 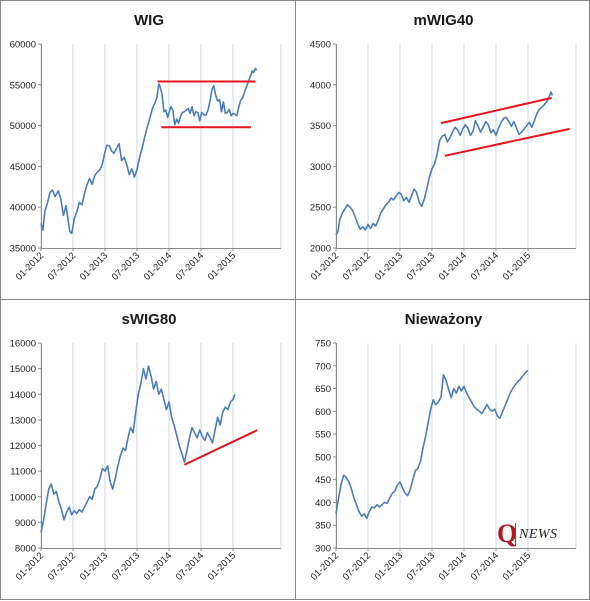 What do you see at coordinates (23, 45) in the screenshot?
I see `y-tick-label: 60000` at bounding box center [23, 45].